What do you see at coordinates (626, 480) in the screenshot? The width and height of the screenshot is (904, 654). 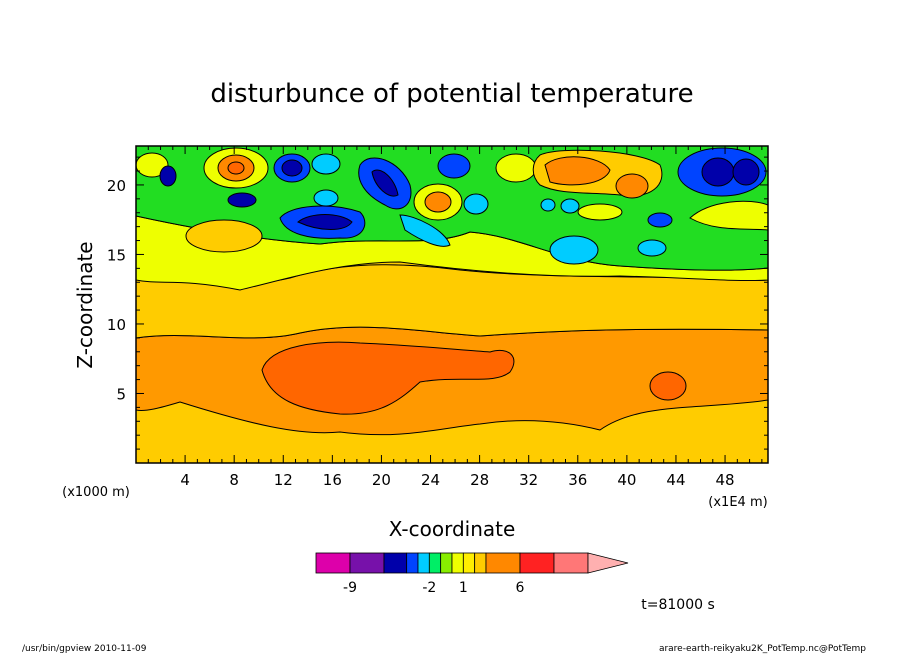 I see `x-tick-label: 40` at bounding box center [626, 480].